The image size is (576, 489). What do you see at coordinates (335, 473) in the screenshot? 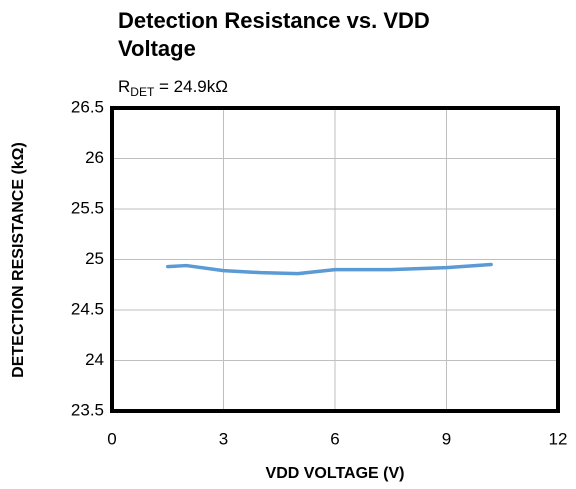
I see `x-axis-label: VDD VOLTAGE (V)` at bounding box center [335, 473].